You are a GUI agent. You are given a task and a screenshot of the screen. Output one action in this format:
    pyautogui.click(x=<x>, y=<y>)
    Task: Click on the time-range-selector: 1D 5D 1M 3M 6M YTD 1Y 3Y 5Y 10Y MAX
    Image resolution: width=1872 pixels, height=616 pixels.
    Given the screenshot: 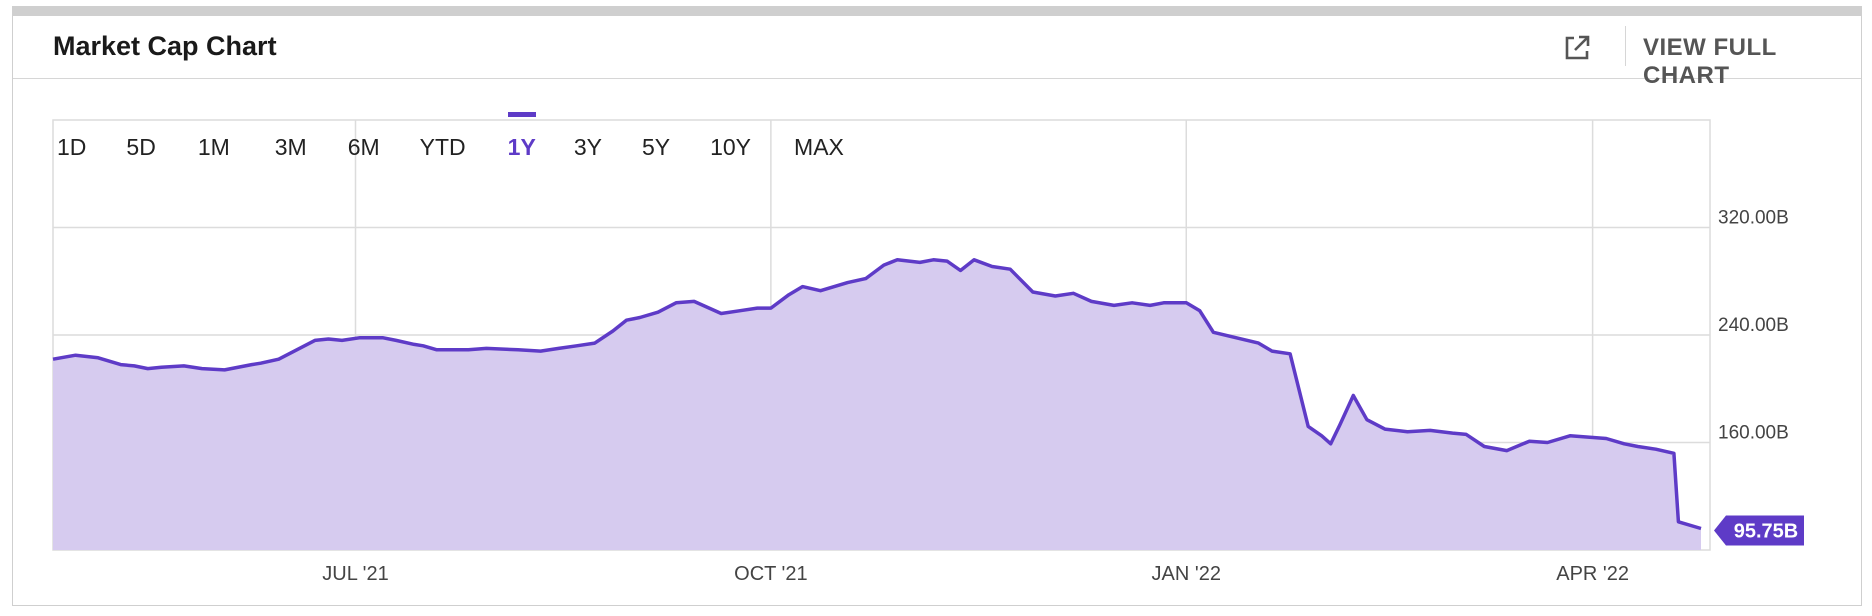 What is the action you would take?
    pyautogui.click(x=450, y=139)
    